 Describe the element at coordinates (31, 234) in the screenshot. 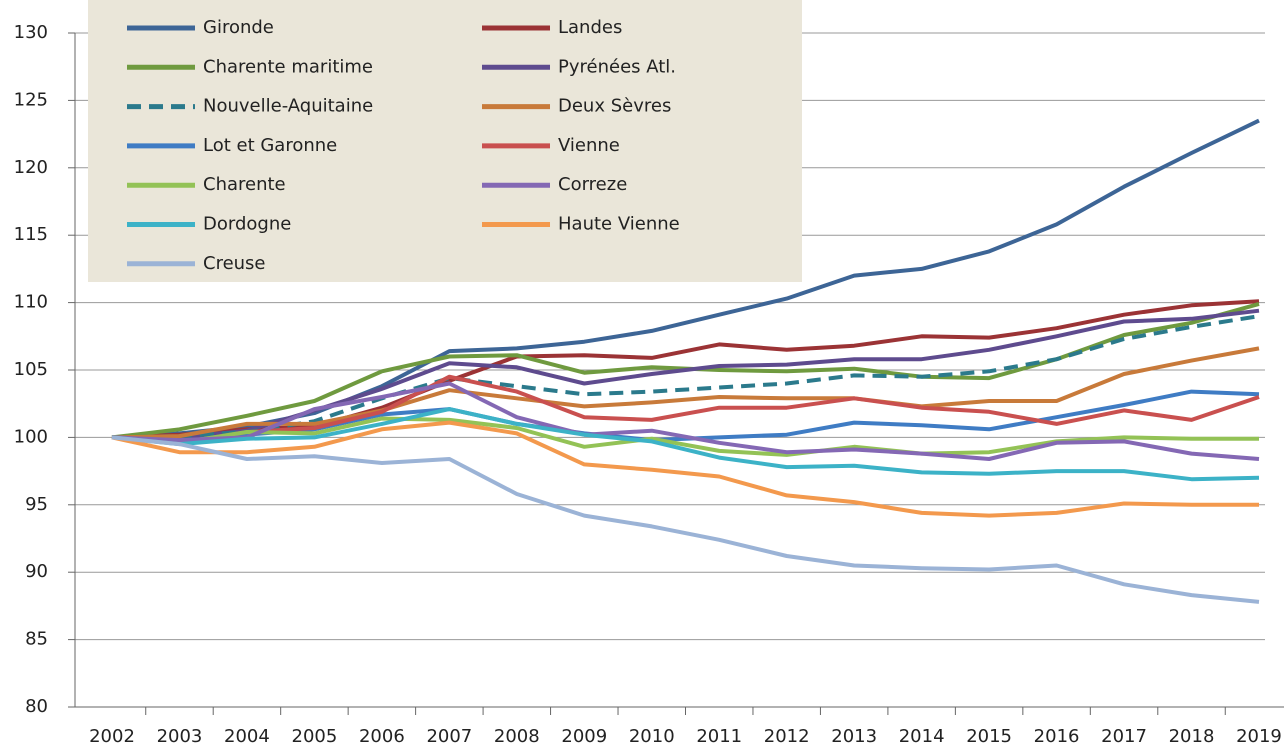

I see `y-tick-label: 115` at that location.